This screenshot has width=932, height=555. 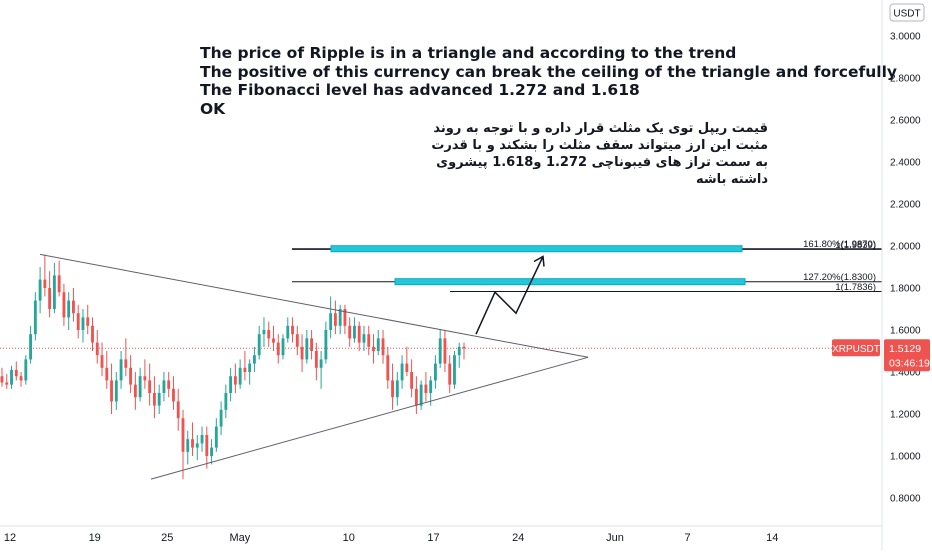 I want to click on y-tick-label: 2.2000, so click(x=905, y=205).